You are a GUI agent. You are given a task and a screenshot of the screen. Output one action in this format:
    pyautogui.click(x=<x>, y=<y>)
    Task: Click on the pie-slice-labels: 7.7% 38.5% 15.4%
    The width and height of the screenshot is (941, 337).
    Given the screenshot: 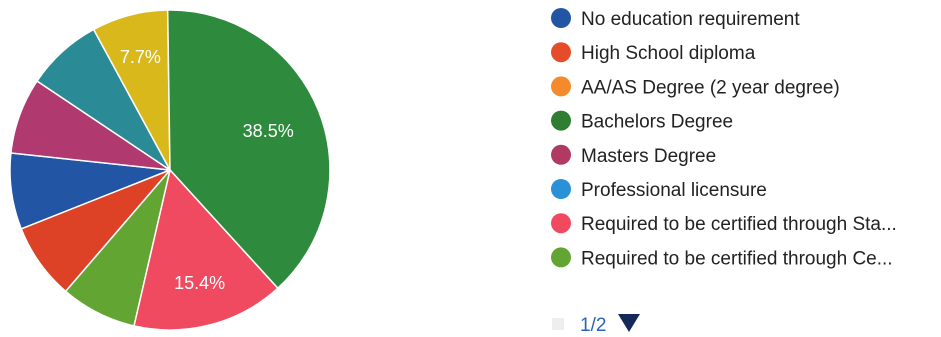 What is the action you would take?
    pyautogui.click(x=207, y=170)
    